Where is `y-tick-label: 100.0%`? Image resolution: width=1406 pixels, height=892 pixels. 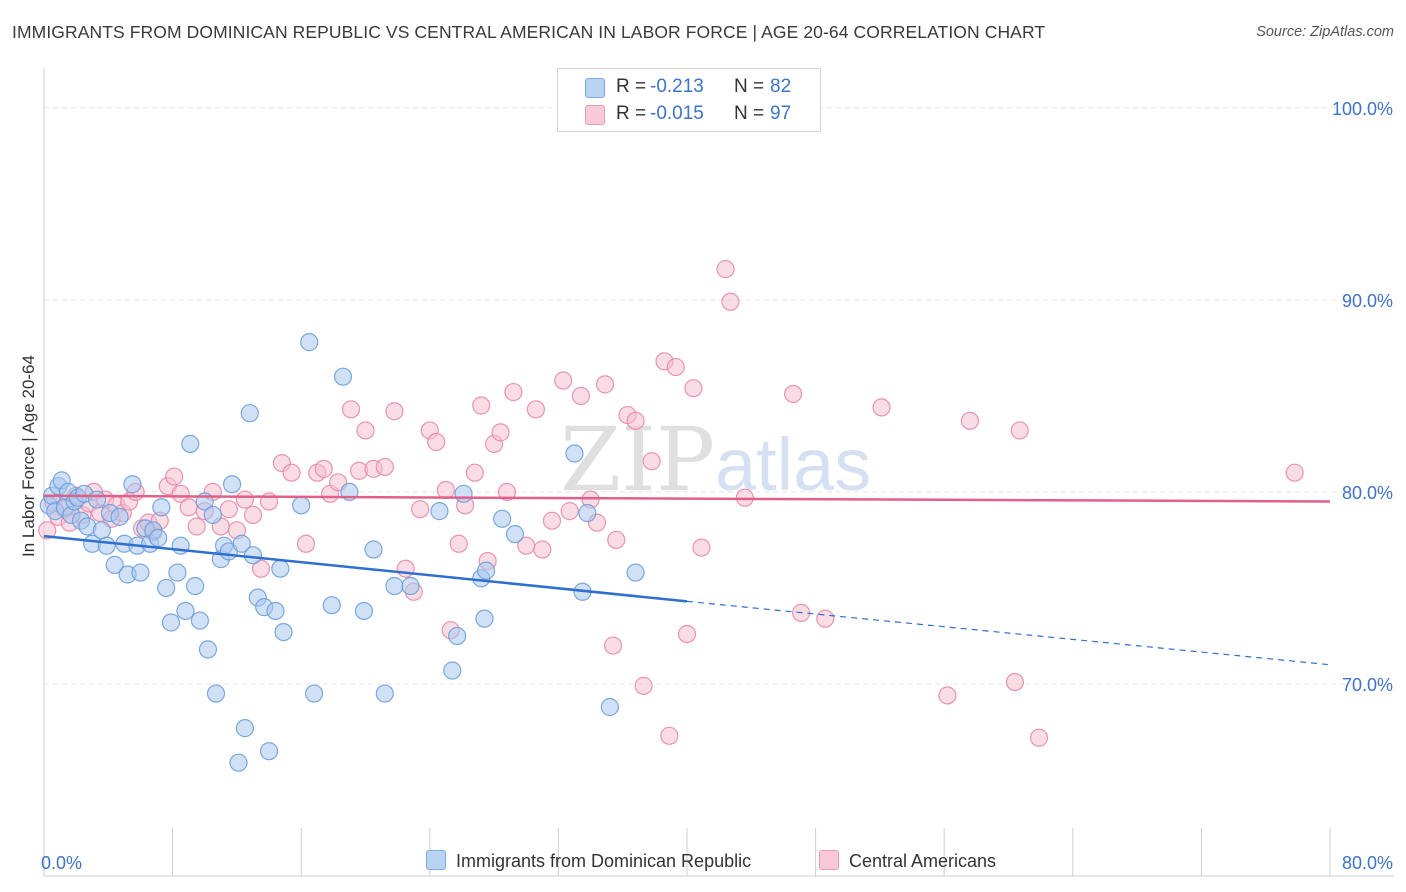 y-tick-label: 100.0% is located at coordinates (1362, 109).